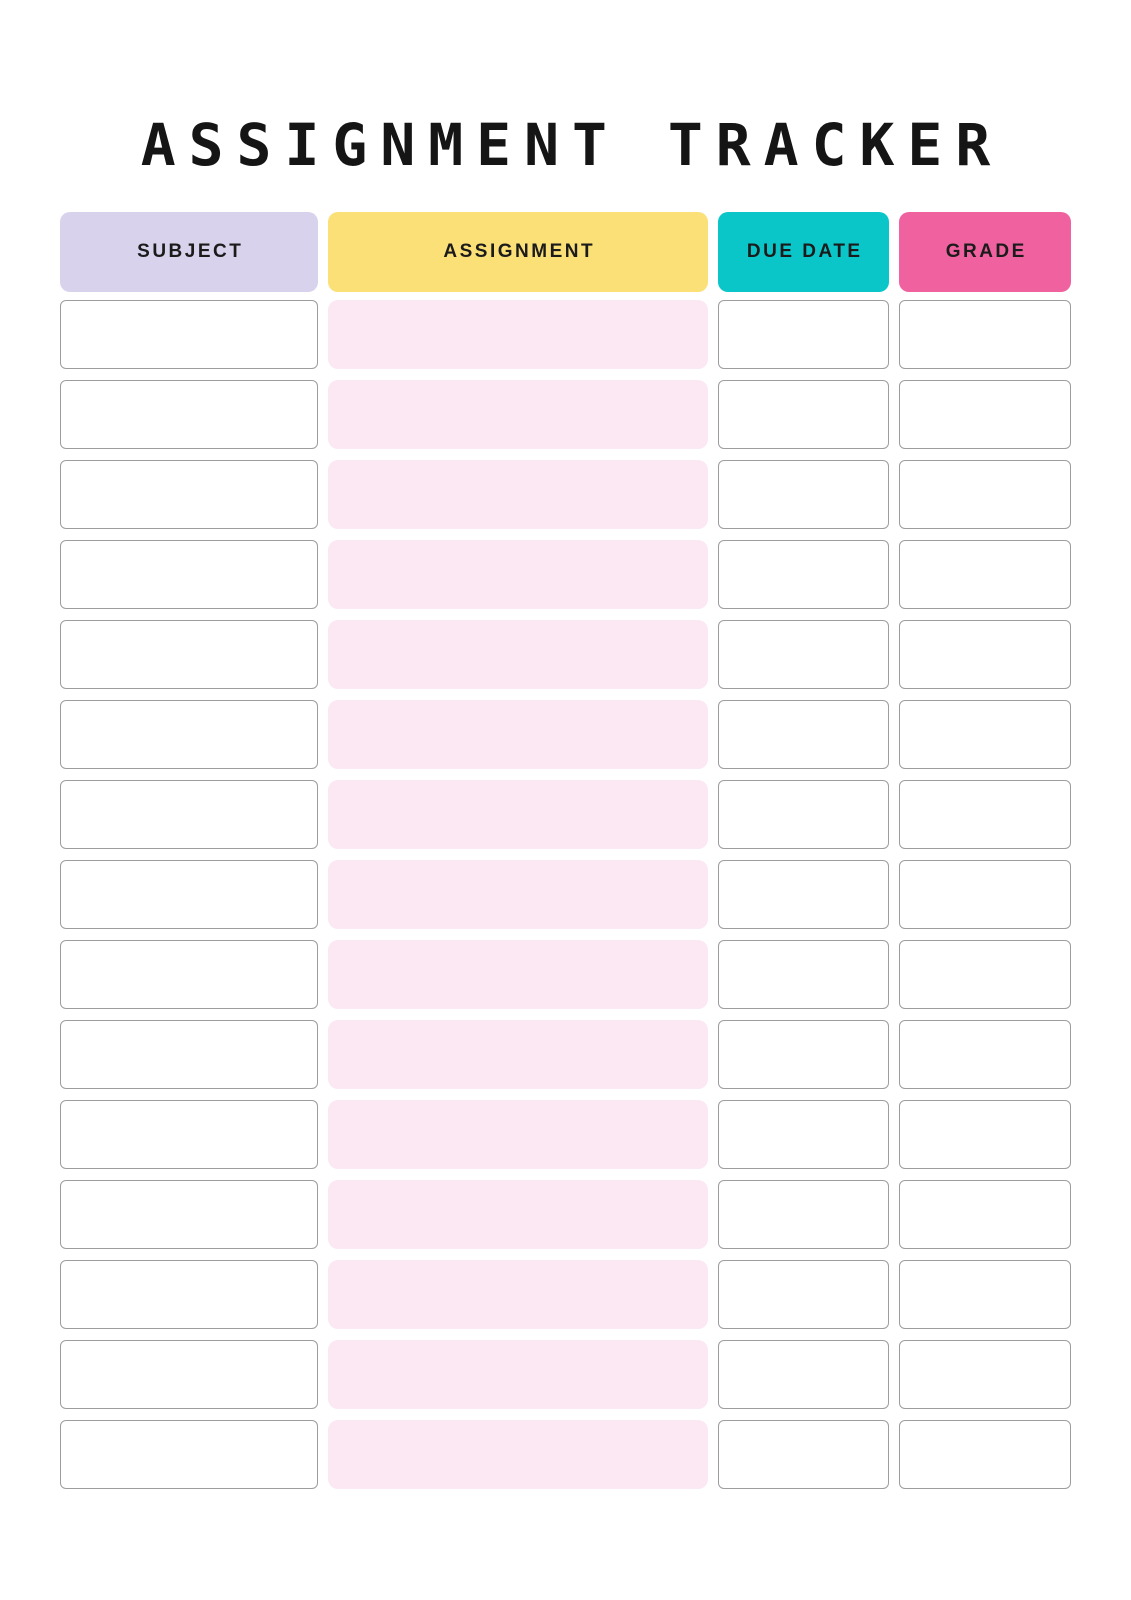  I want to click on column-header-due-date: DUE DATE, so click(803, 252).